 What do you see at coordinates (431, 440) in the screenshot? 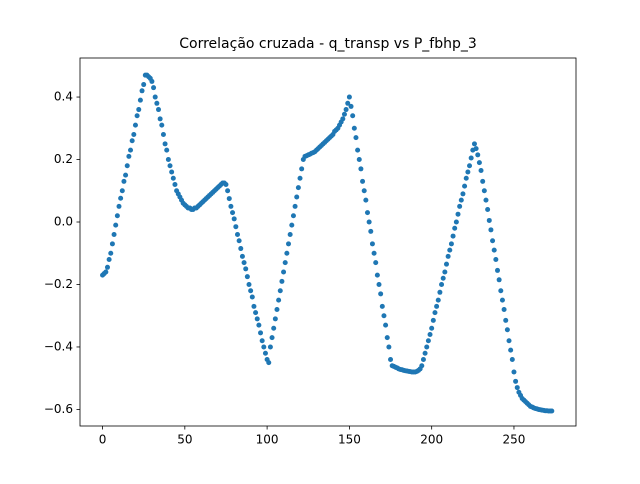
I see `x-tick-label: 200` at bounding box center [431, 440].